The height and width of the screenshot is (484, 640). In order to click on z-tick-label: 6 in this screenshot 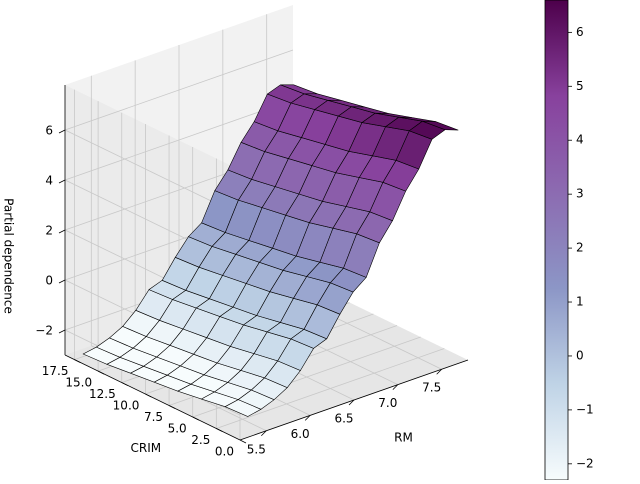, I will do `click(49, 131)`.